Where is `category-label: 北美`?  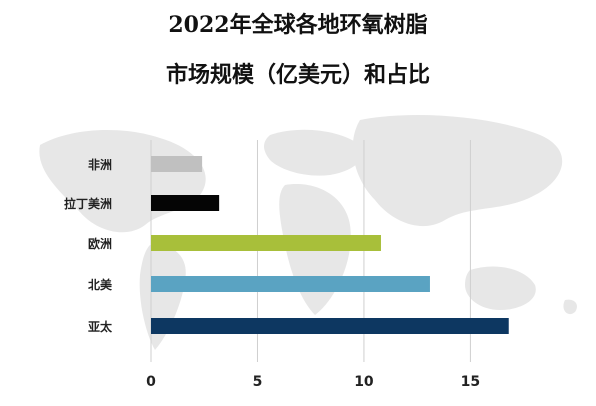 category-label: 北美 is located at coordinates (100, 284).